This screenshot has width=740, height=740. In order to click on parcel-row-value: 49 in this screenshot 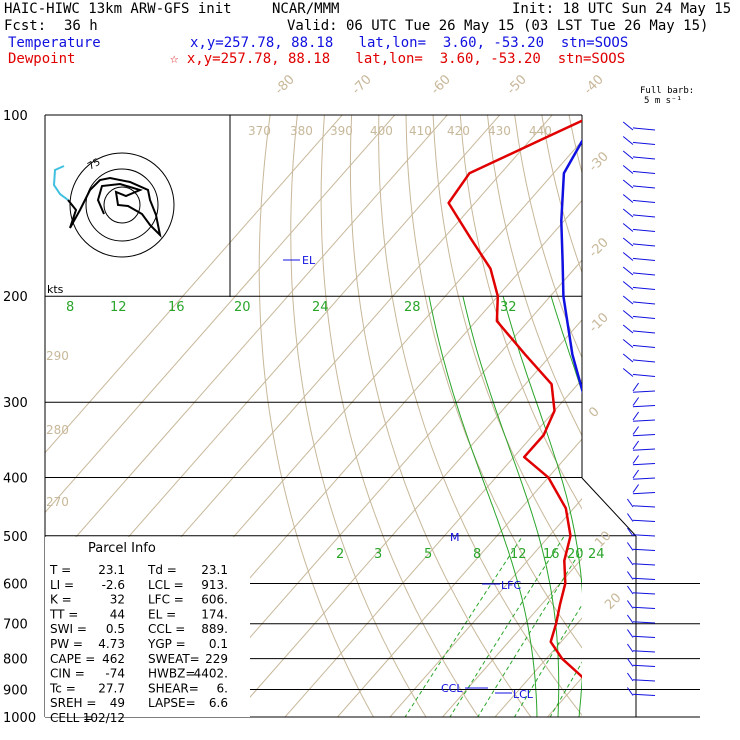, I will do `click(117, 703)`.